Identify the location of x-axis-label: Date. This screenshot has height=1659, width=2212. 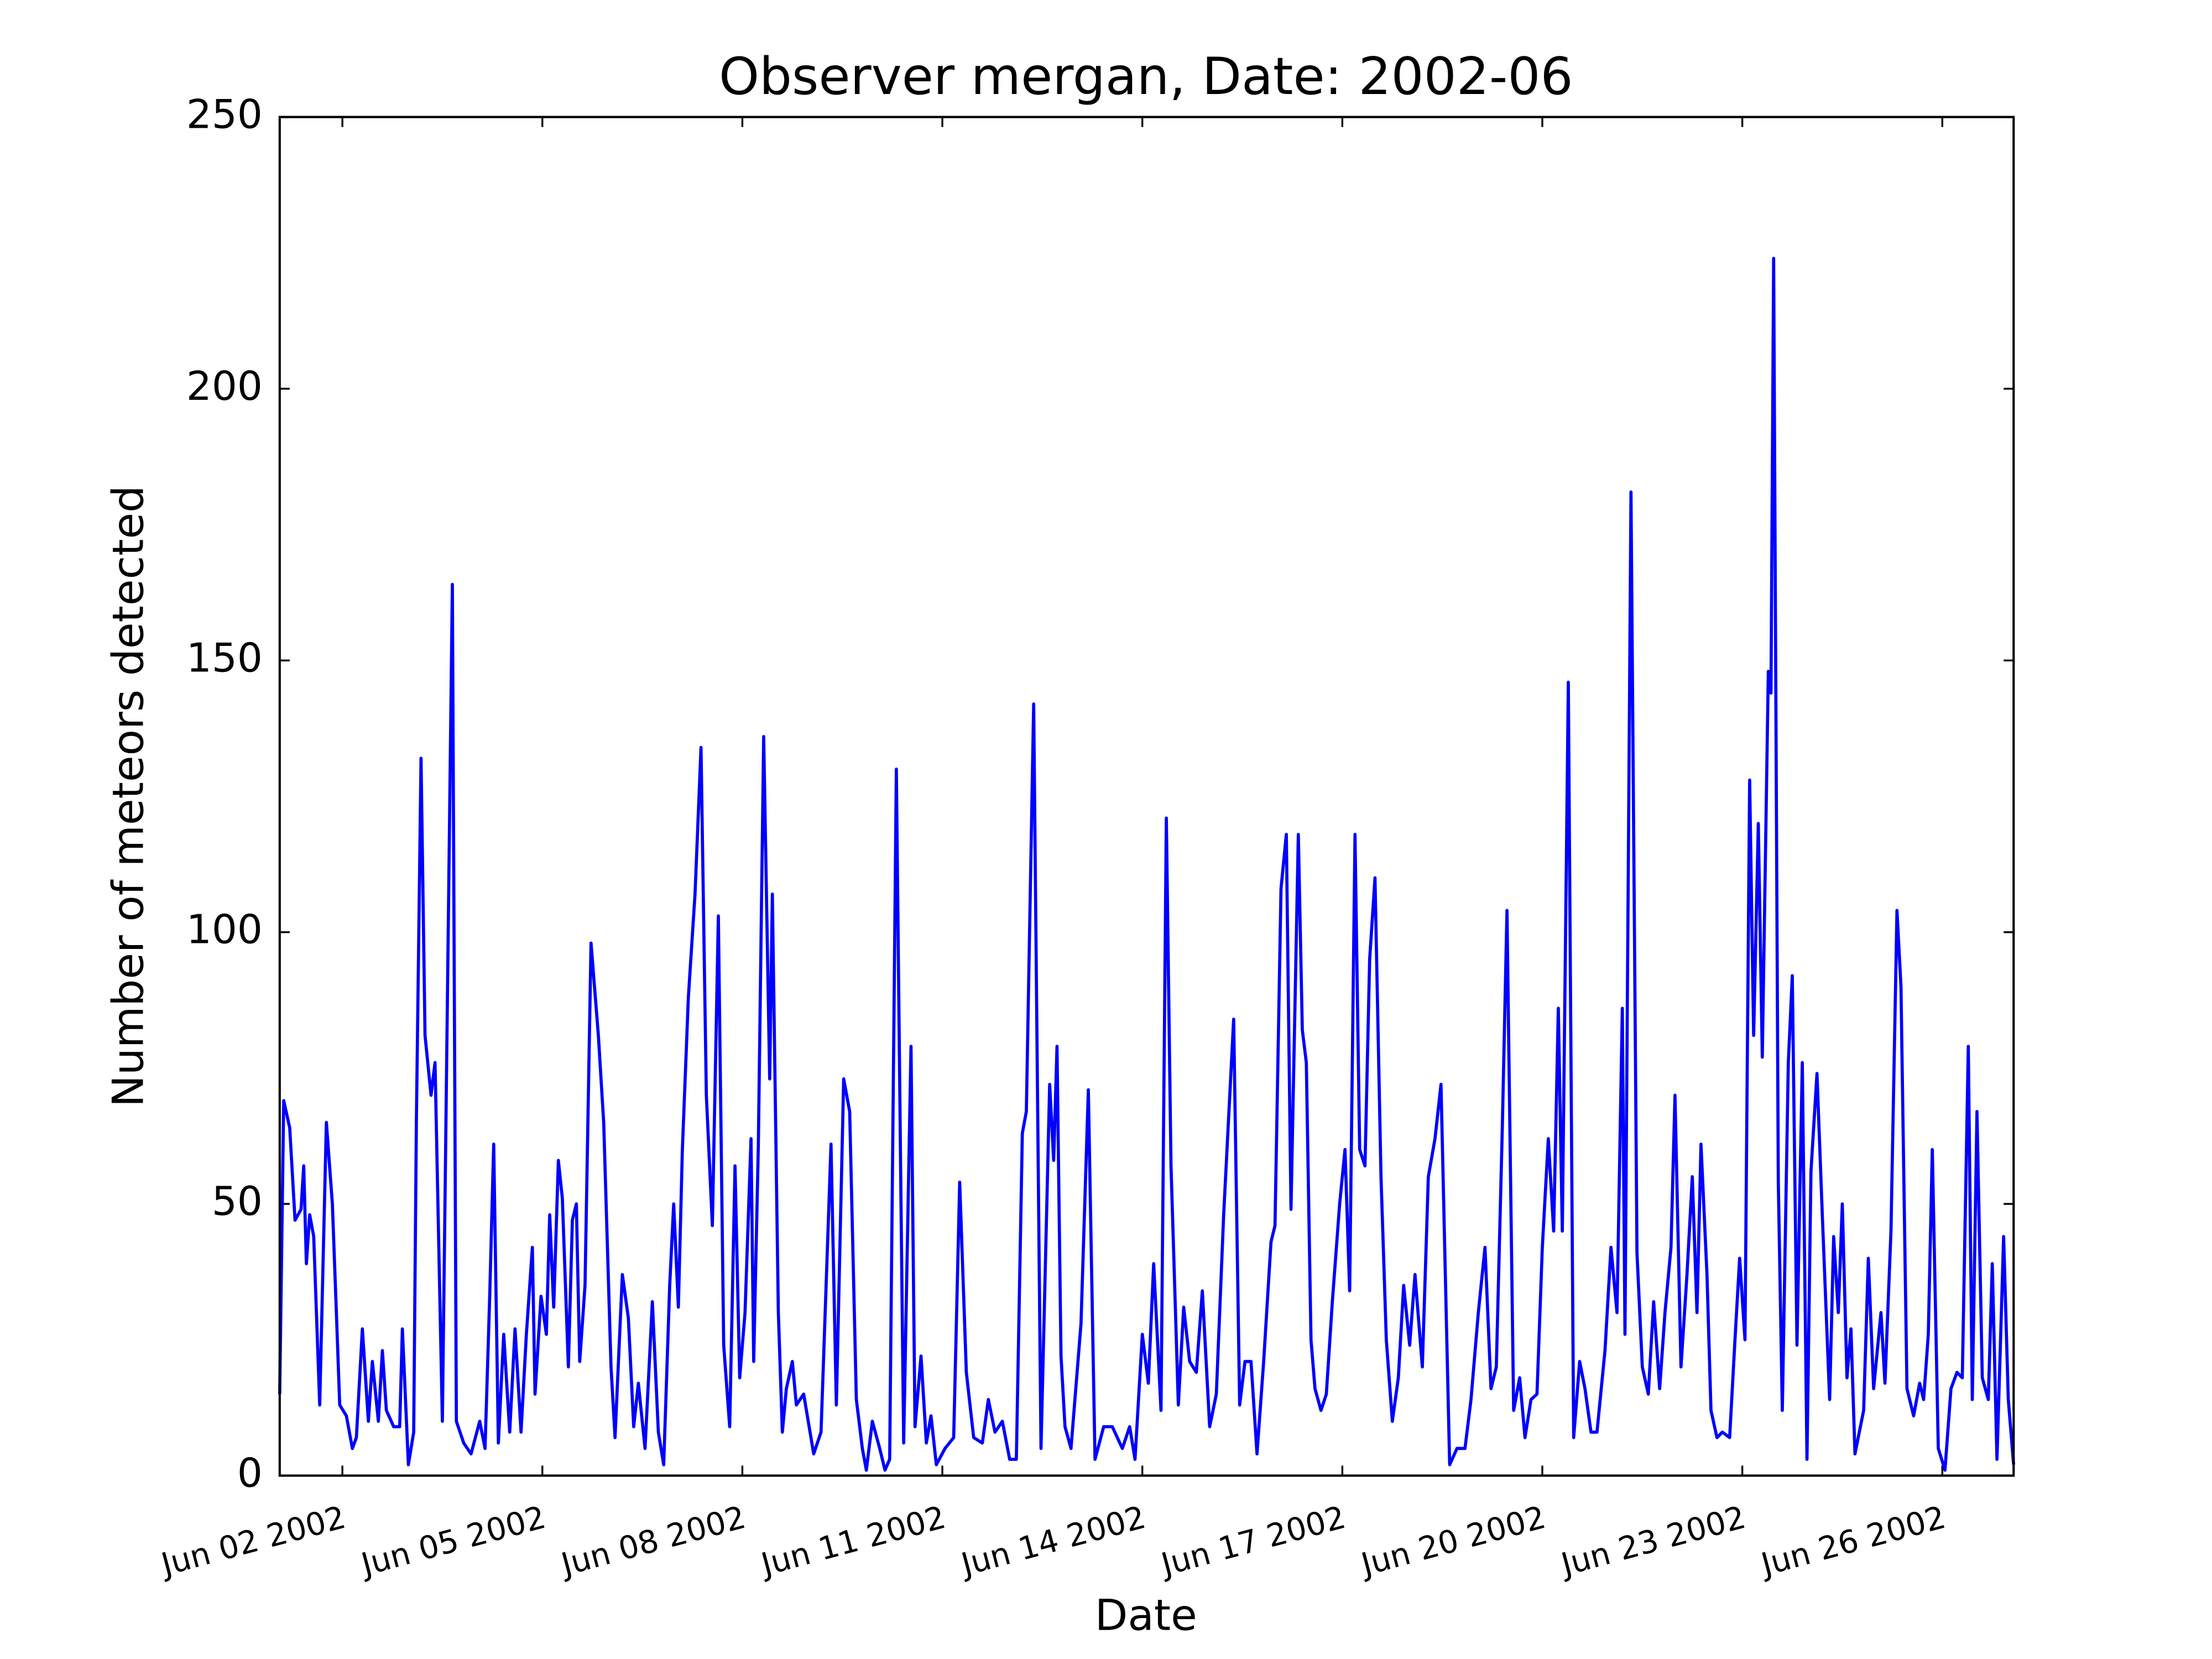
(1146, 1615).